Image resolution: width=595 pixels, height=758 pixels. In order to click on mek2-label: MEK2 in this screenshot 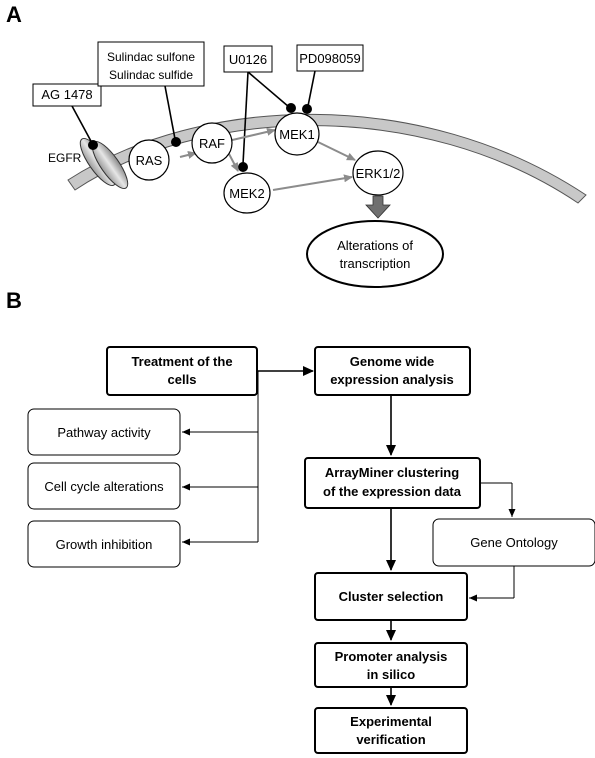, I will do `click(246, 193)`.